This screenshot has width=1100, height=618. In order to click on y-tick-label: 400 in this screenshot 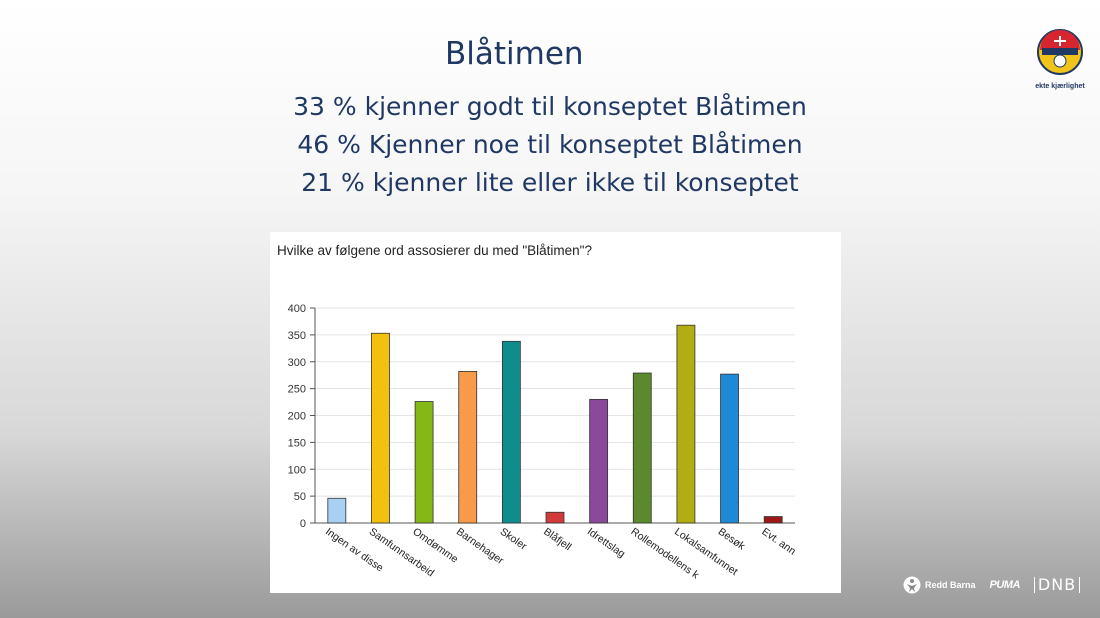, I will do `click(297, 309)`.